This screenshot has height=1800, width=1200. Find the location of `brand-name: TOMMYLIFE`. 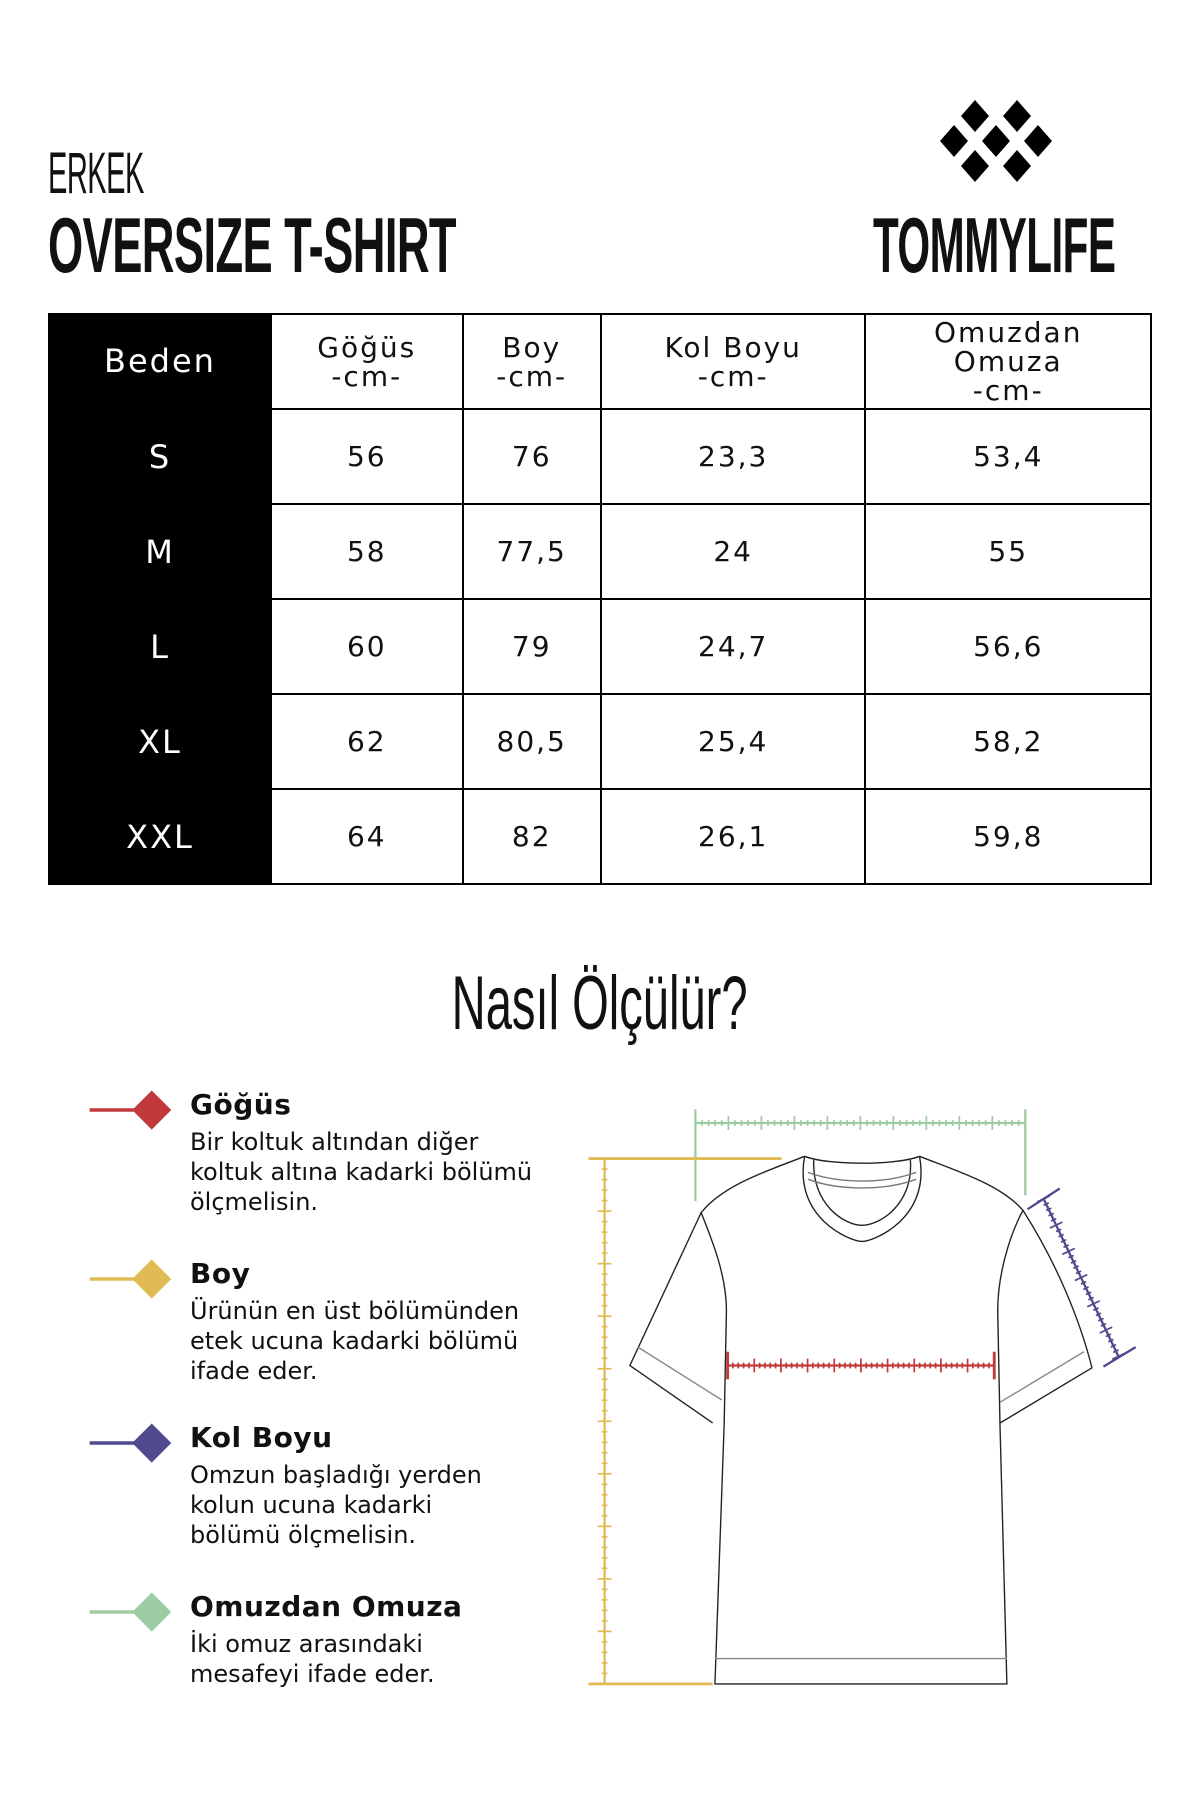

brand-name: TOMMYLIFE is located at coordinates (994, 245).